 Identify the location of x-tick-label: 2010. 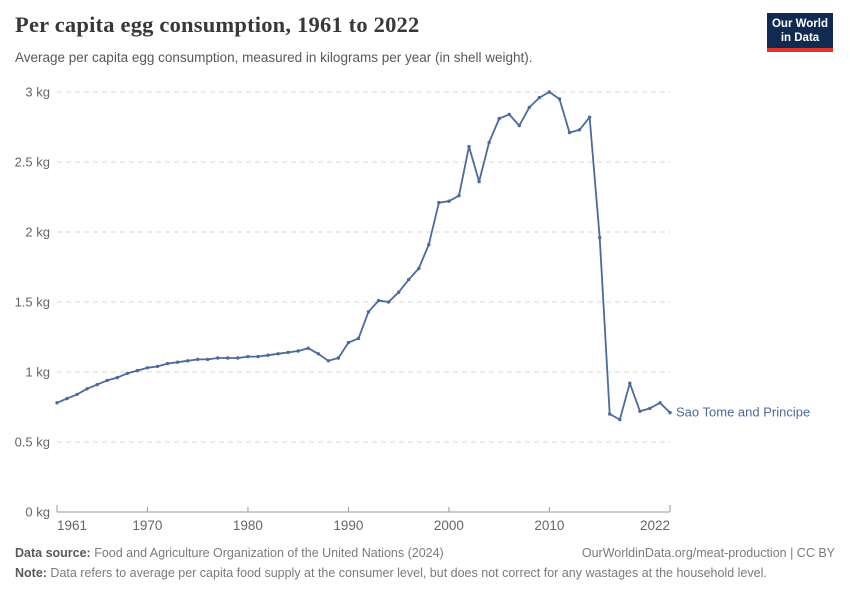
(549, 525).